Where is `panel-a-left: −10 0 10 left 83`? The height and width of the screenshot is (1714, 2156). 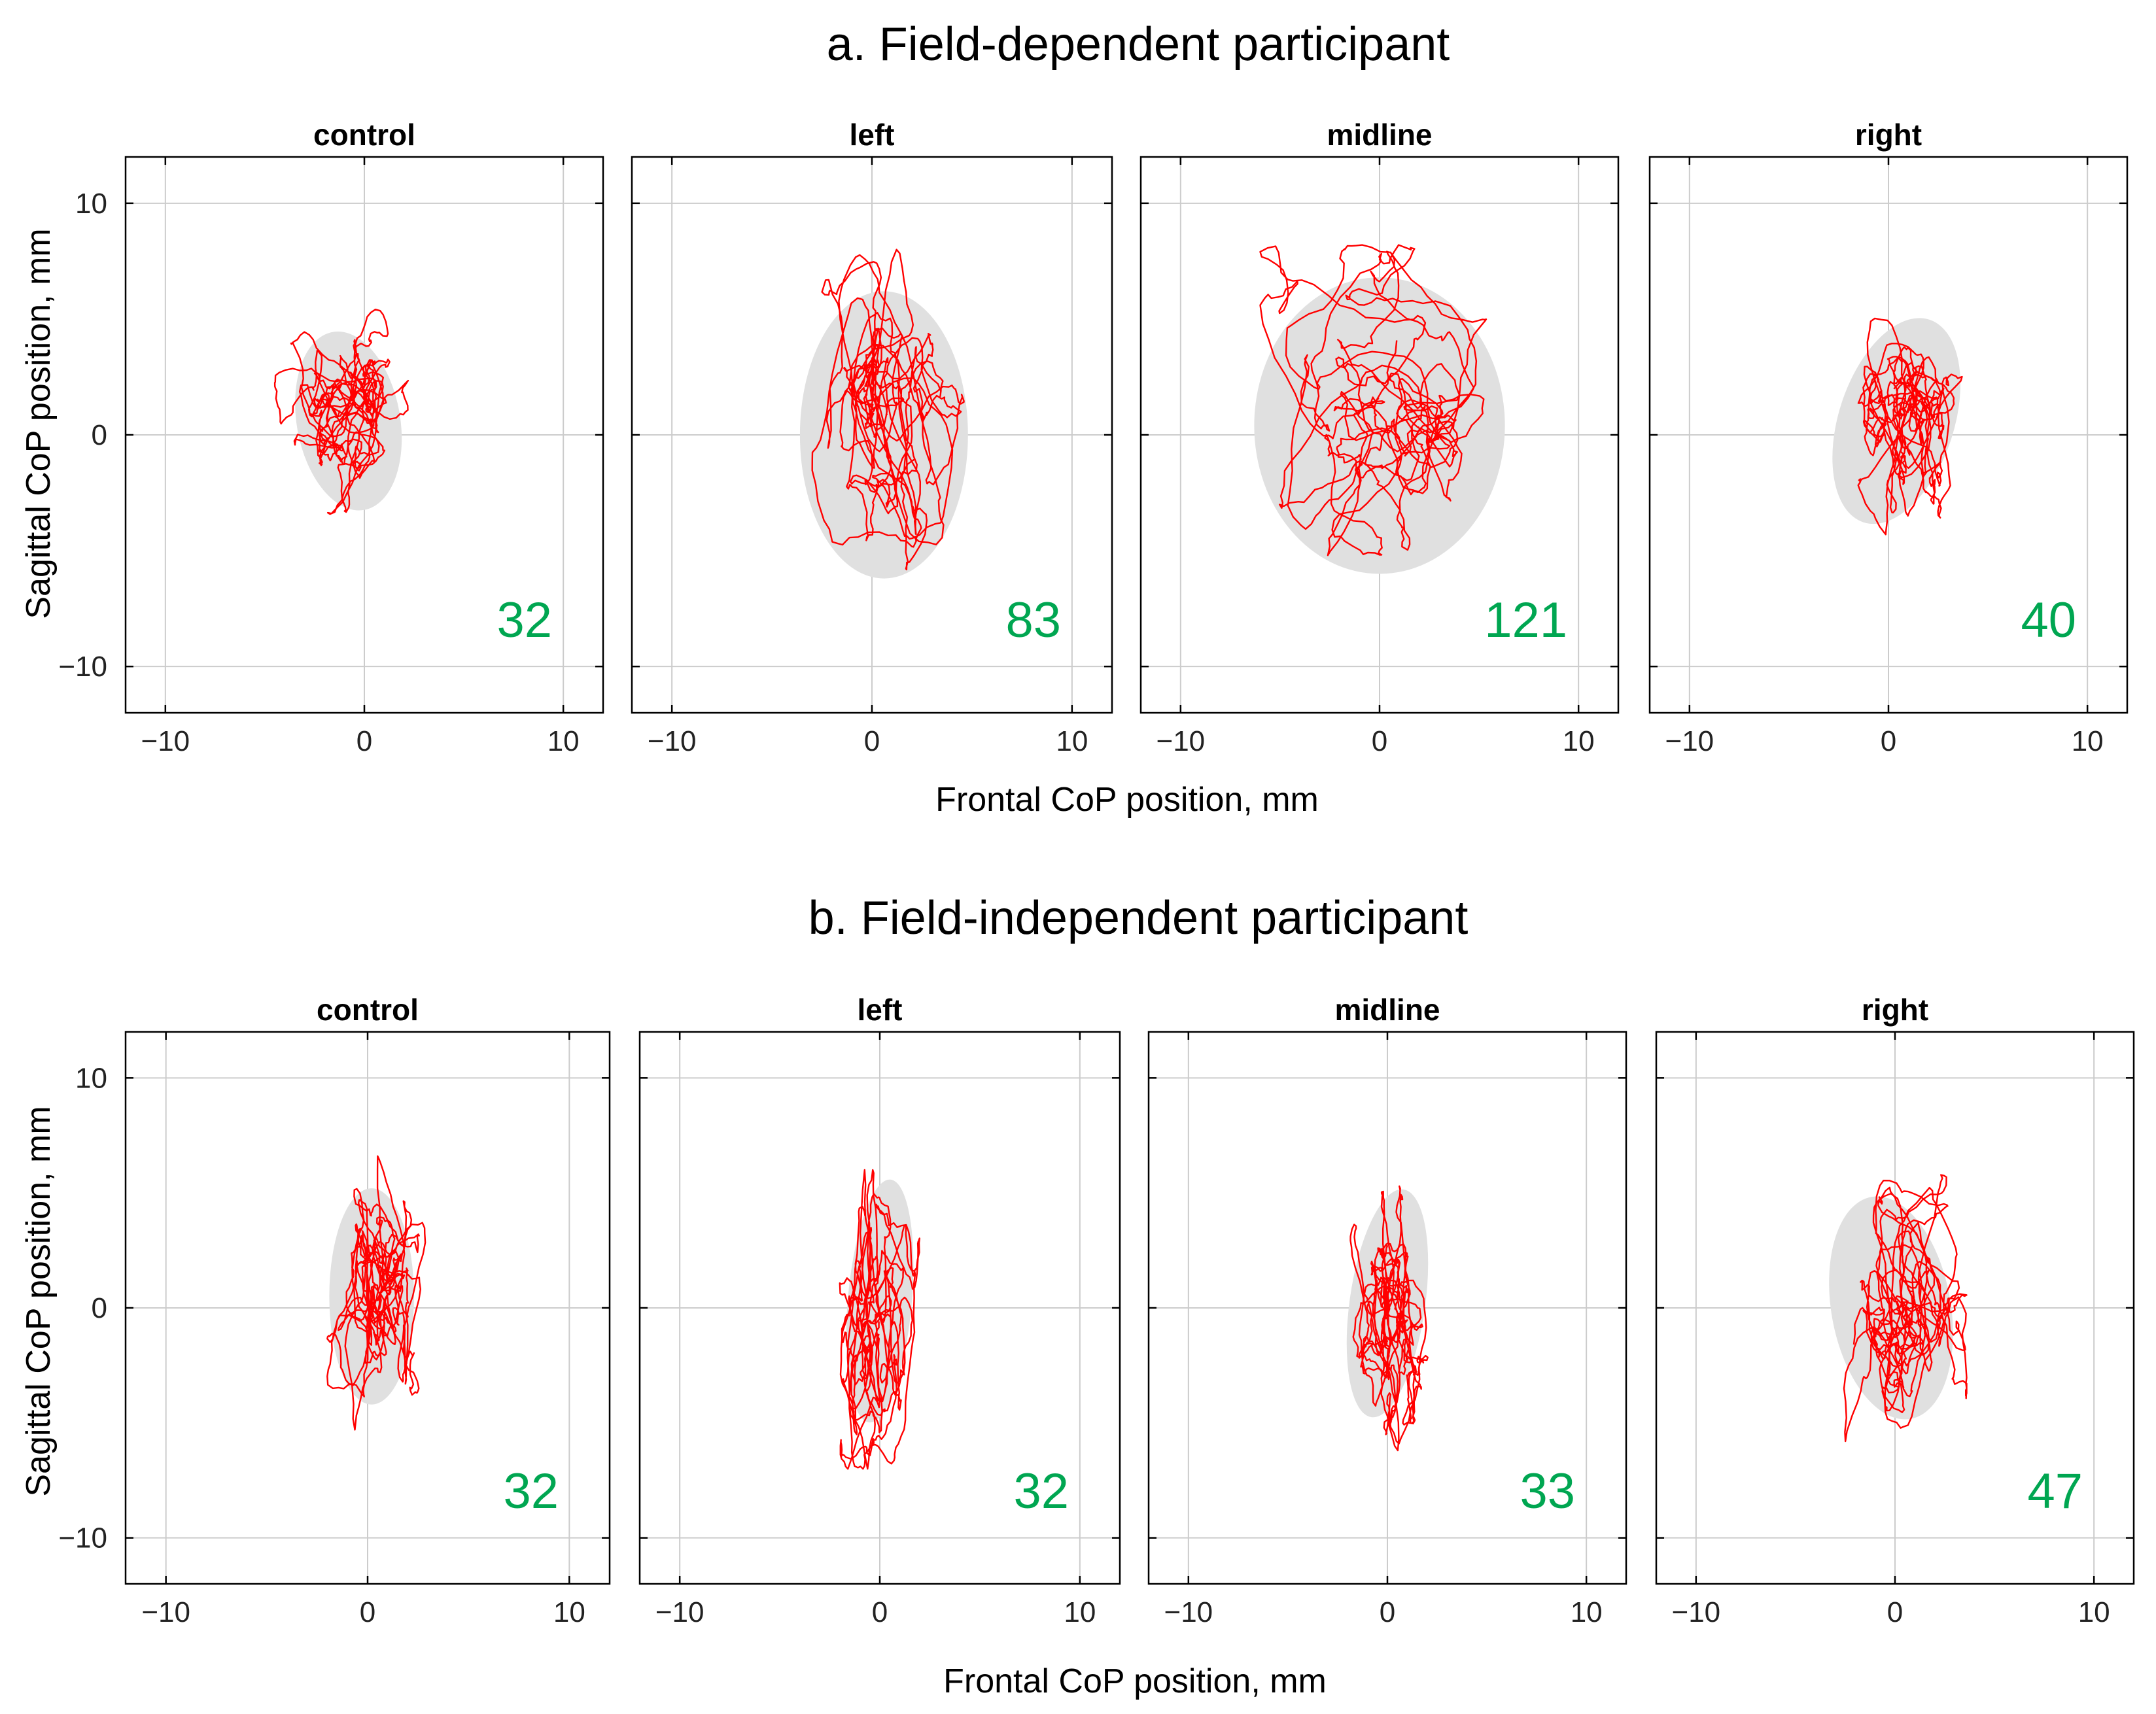
panel-a-left: −10 0 10 left 83 is located at coordinates (872, 437).